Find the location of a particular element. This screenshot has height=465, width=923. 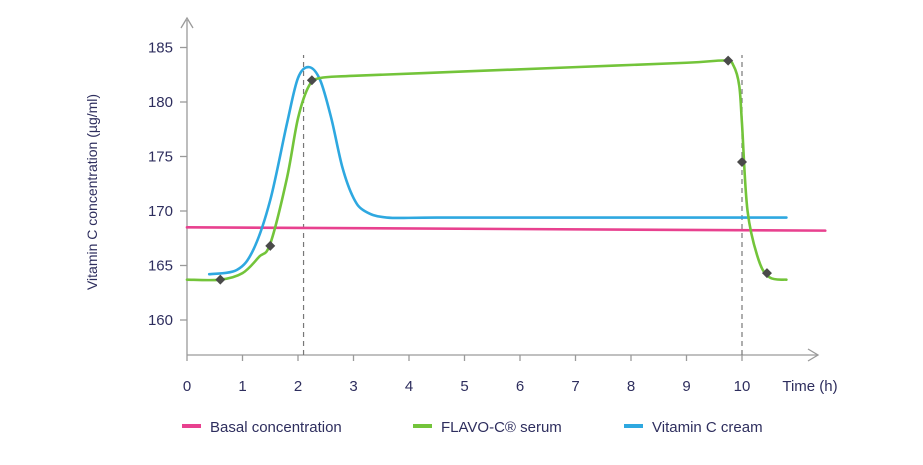

x-tick-label: 2 is located at coordinates (298, 386).